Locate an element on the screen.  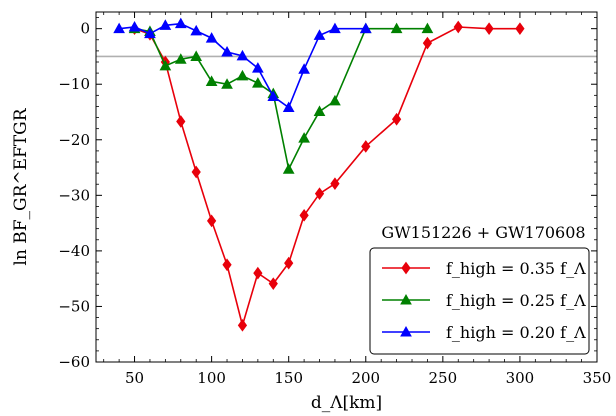
x-tick-label: 200 is located at coordinates (365, 378).